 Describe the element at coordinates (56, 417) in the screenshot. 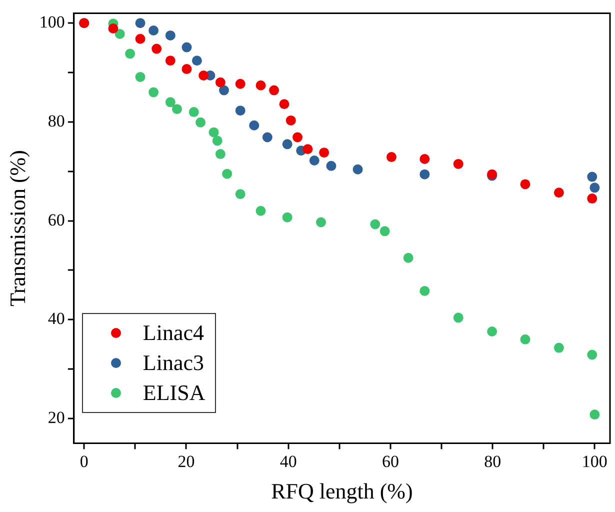

I see `y-tick-label: 20` at that location.